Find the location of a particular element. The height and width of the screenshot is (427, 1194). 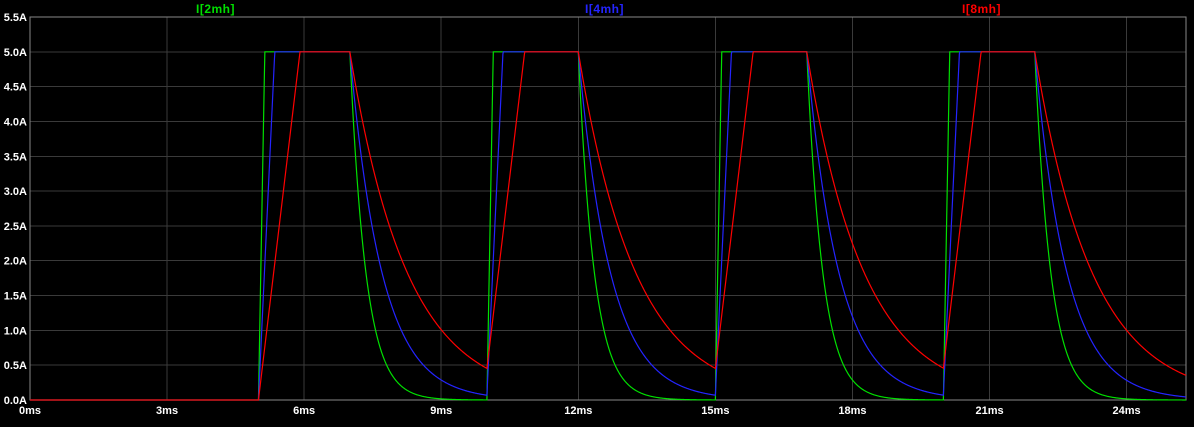

x-tick-label: 21ms is located at coordinates (989, 411).